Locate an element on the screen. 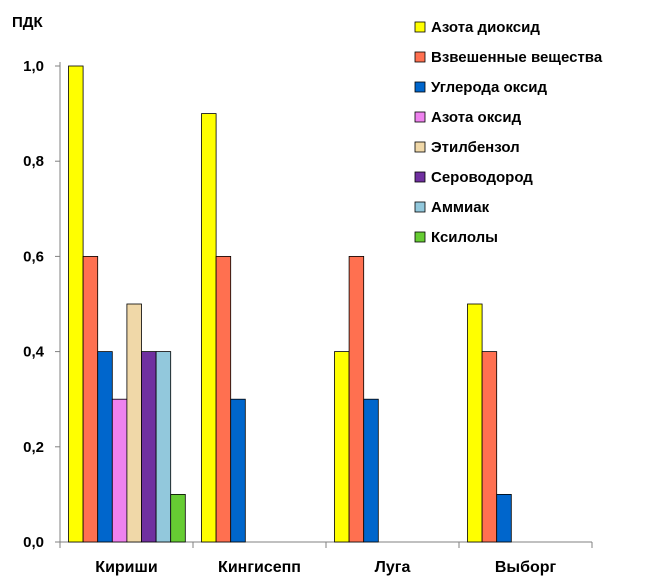  y-tick-label: 0,8 is located at coordinates (33, 161).